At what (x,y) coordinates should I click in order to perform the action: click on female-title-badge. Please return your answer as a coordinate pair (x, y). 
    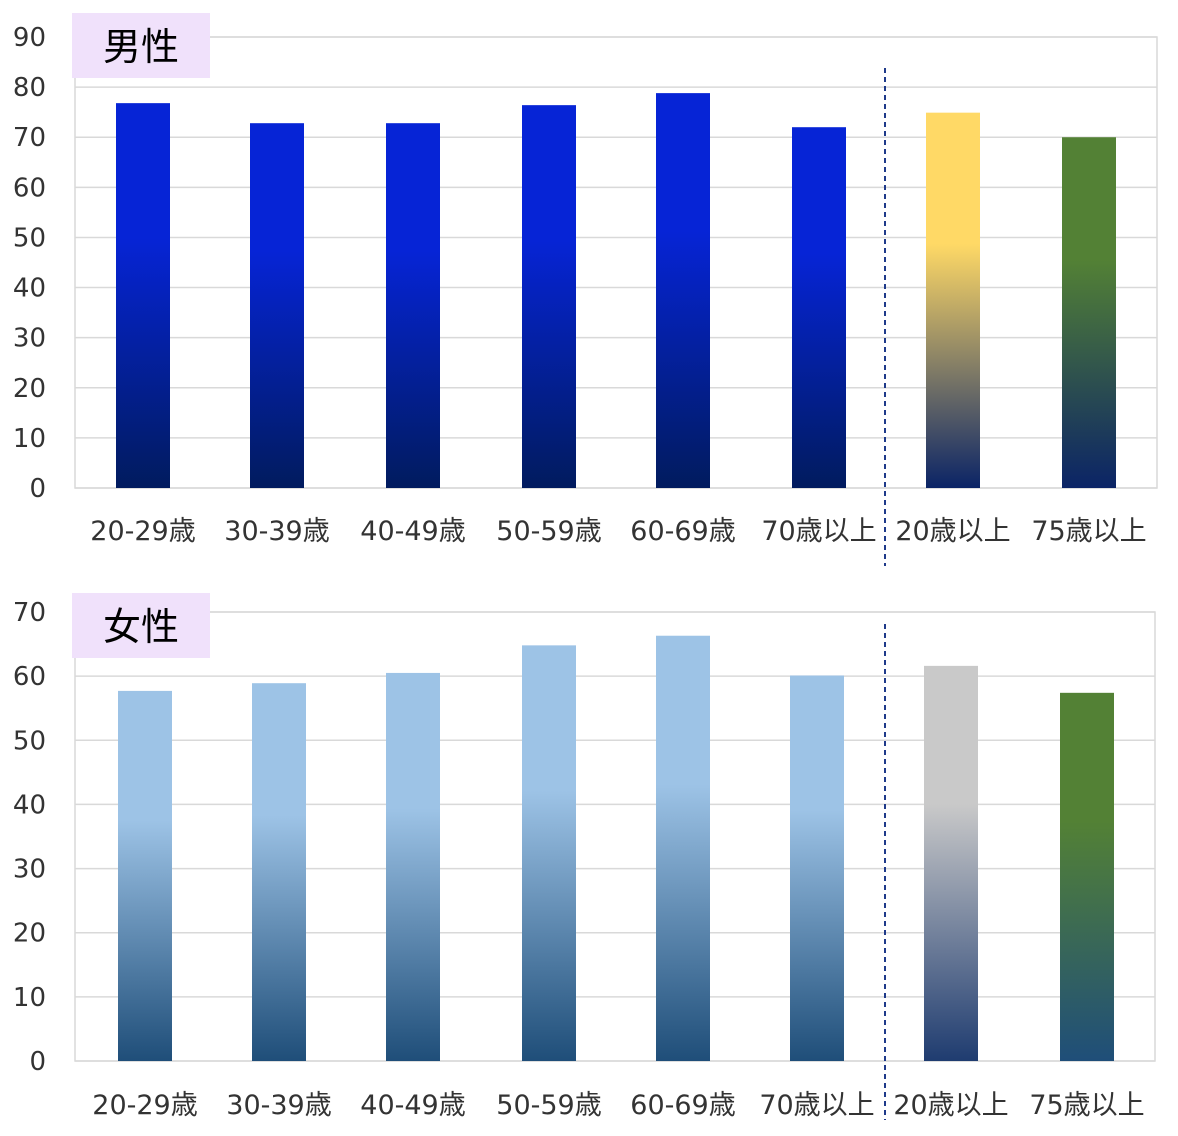
    Looking at the image, I should click on (141, 625).